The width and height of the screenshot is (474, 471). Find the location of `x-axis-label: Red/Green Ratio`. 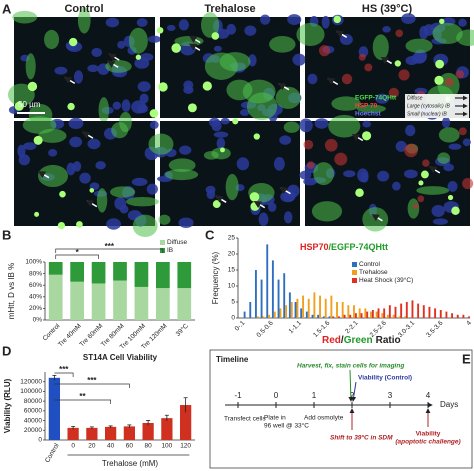

x-axis-label: Red/Green Ratio is located at coordinates (361, 340).